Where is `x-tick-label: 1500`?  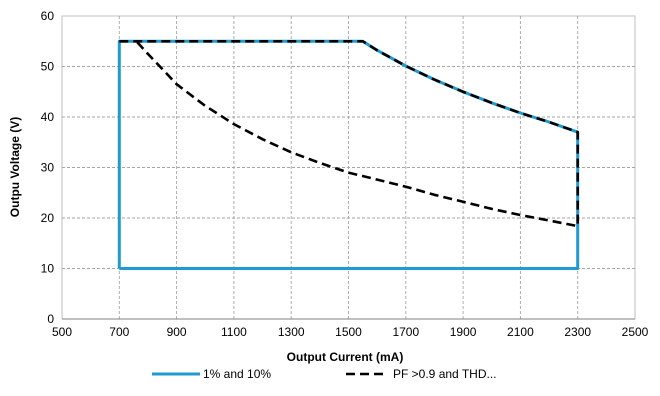 x-tick-label: 1500 is located at coordinates (348, 332).